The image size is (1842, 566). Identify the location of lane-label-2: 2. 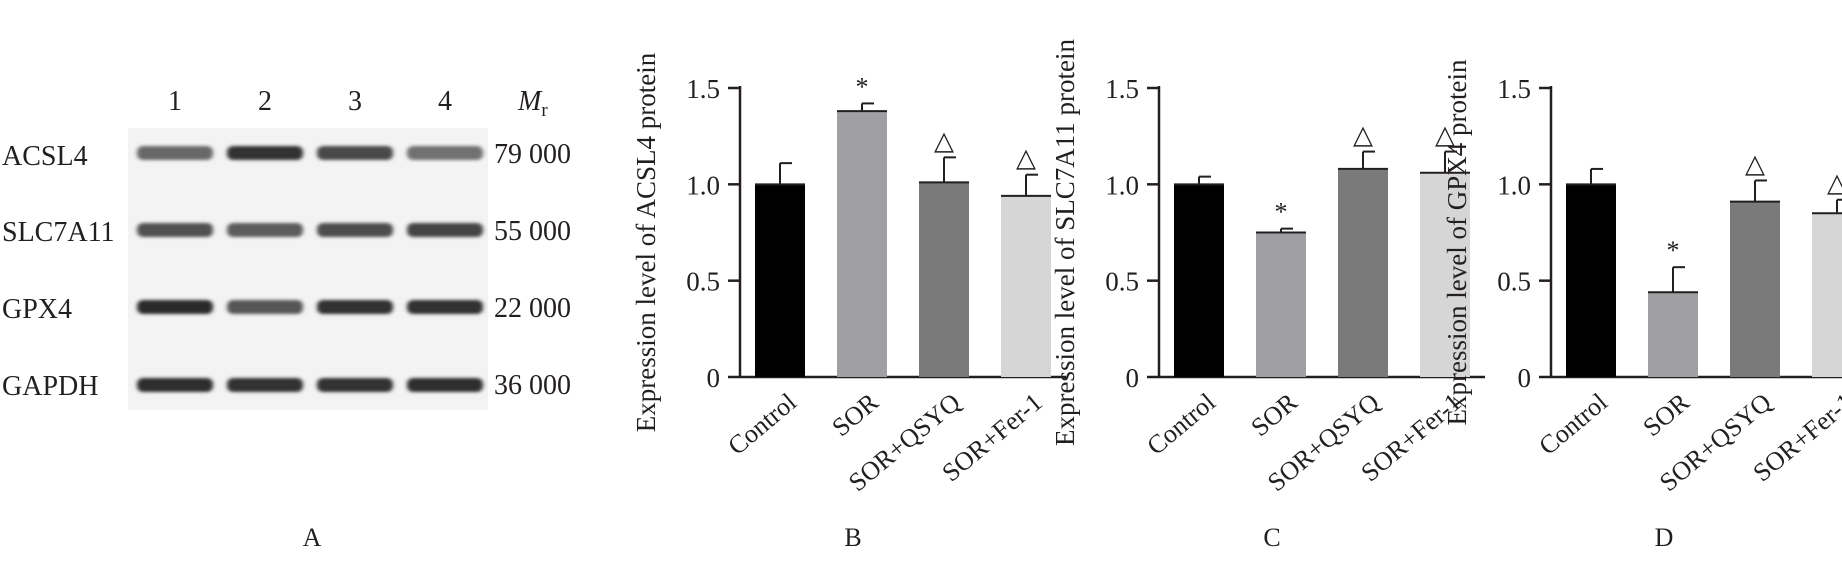
(265, 101).